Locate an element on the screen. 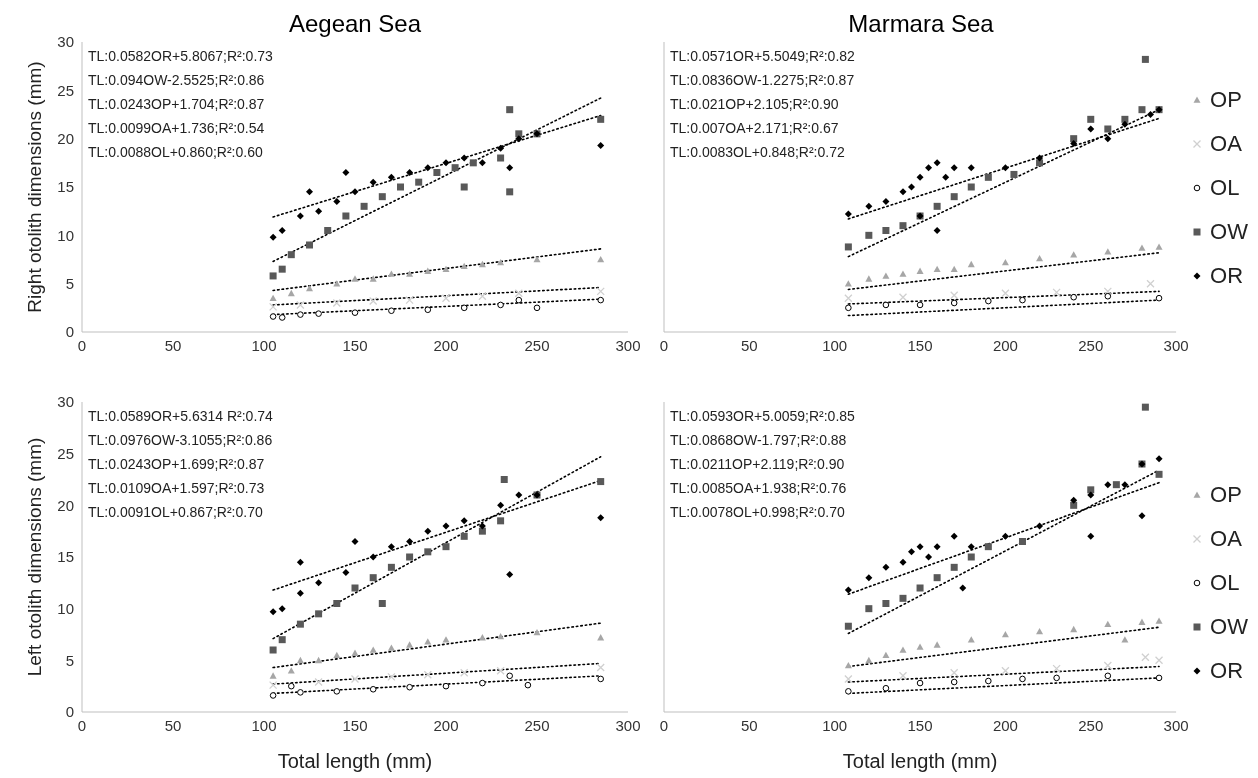  annotation: TL:0.0976OW-3.1055;R²:0.86 is located at coordinates (180, 440).